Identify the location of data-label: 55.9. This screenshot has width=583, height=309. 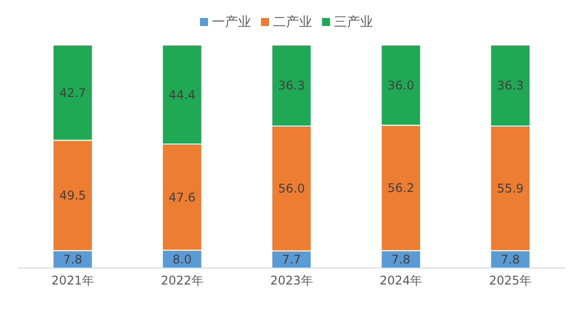
(510, 189).